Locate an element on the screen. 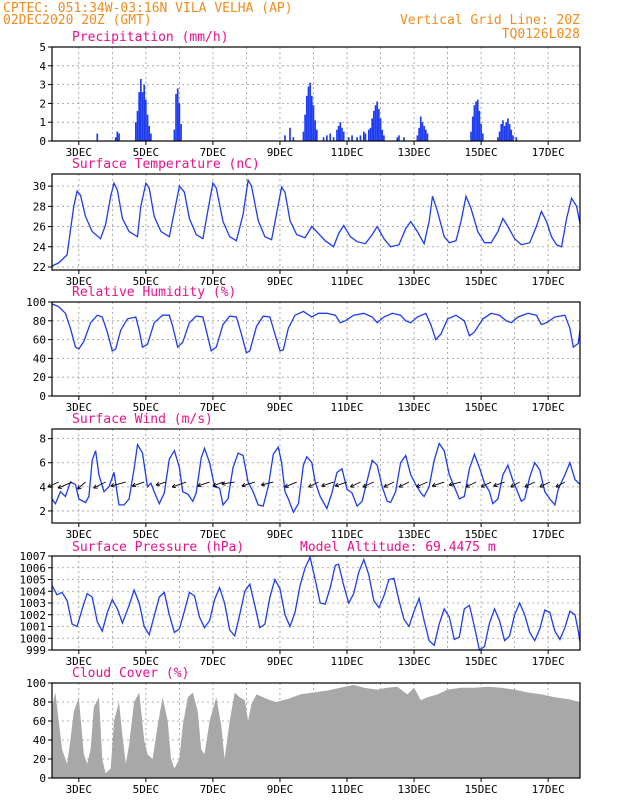 This screenshot has height=800, width=618. cloud-title: Cloud Cover (%) is located at coordinates (130, 673).